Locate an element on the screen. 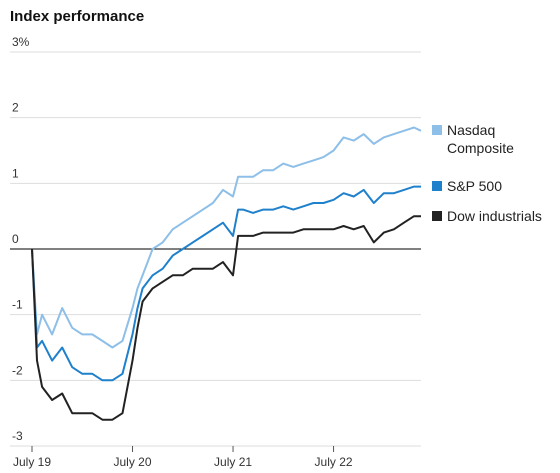 The height and width of the screenshot is (473, 560). y-tick-label: 1 is located at coordinates (15, 173).